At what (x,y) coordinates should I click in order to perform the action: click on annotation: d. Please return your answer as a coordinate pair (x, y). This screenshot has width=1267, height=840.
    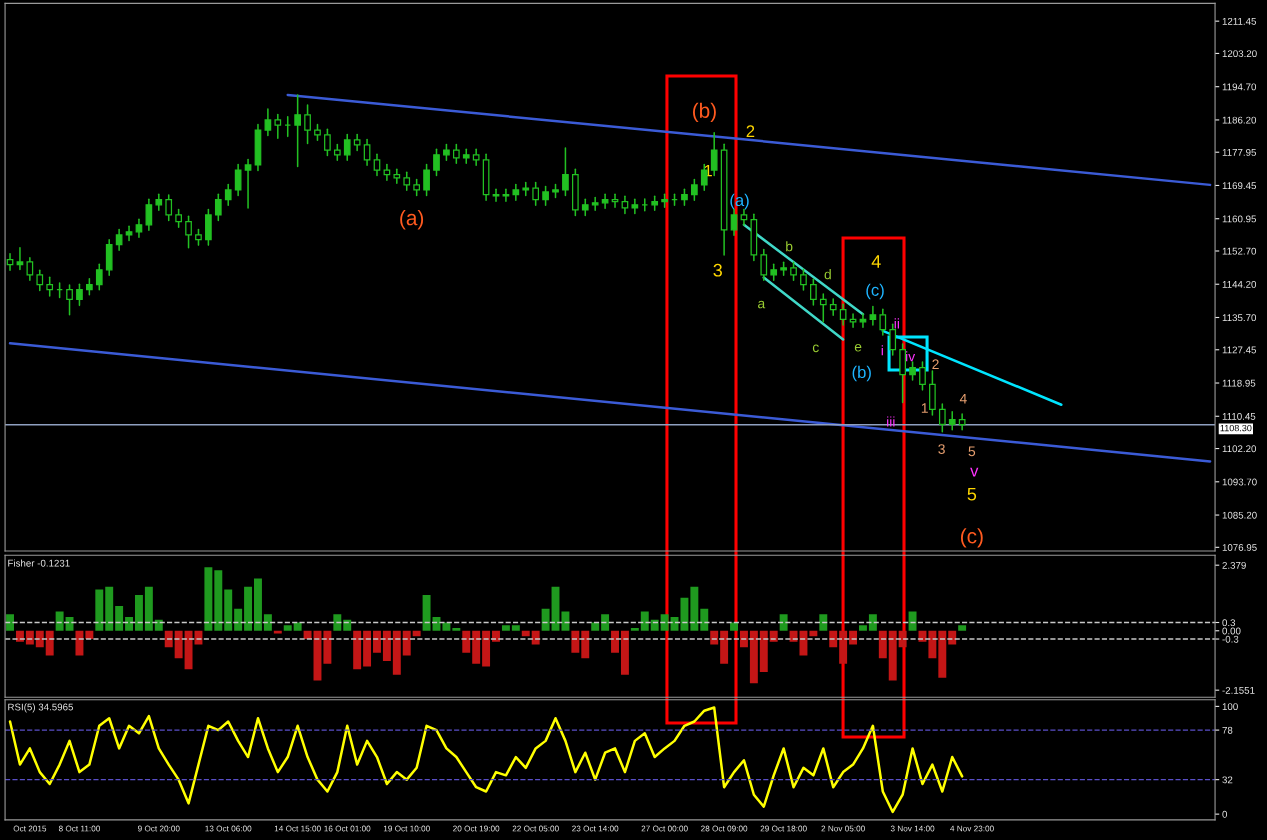
    Looking at the image, I should click on (827, 274).